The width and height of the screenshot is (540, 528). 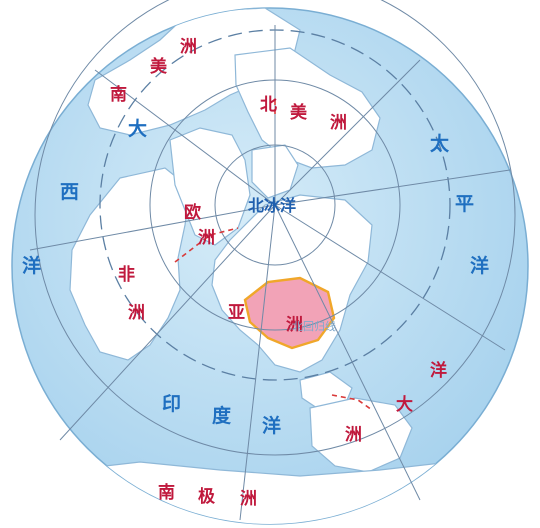 I want to click on label-asia-char-2: 洲, so click(x=294, y=325).